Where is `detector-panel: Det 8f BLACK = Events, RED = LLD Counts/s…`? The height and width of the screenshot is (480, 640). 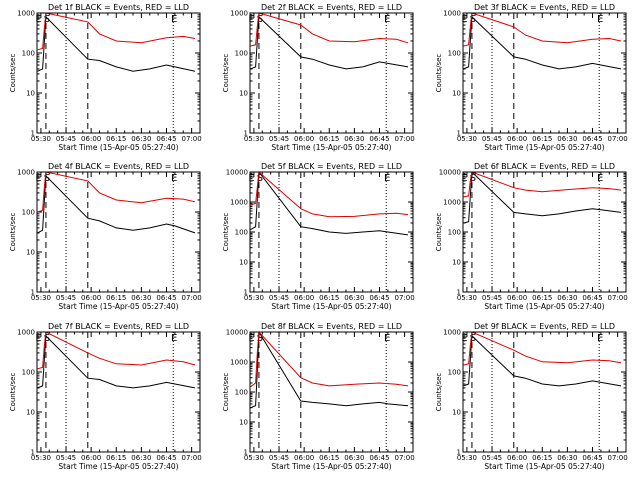
detector-panel: Det 8f BLACK = Events, RED = LLD Counts/s… is located at coordinates (318, 396).